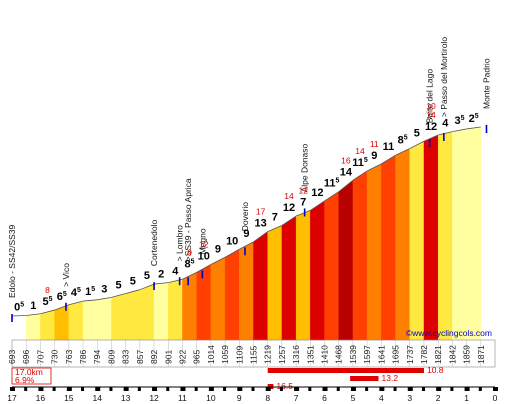  I want to click on segment-gradient-label: 1, so click(33, 306).